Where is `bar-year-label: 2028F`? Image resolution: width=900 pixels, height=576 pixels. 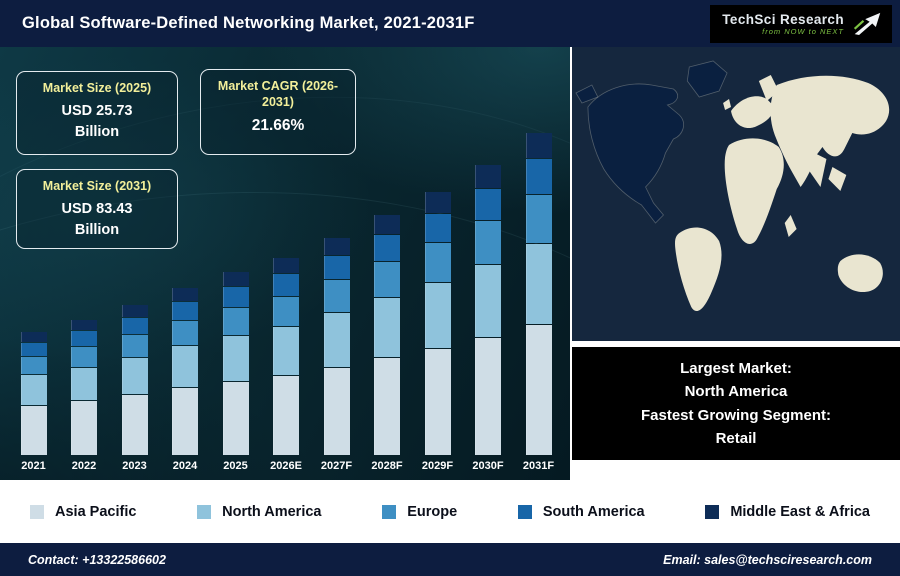 bar-year-label: 2028F is located at coordinates (387, 466).